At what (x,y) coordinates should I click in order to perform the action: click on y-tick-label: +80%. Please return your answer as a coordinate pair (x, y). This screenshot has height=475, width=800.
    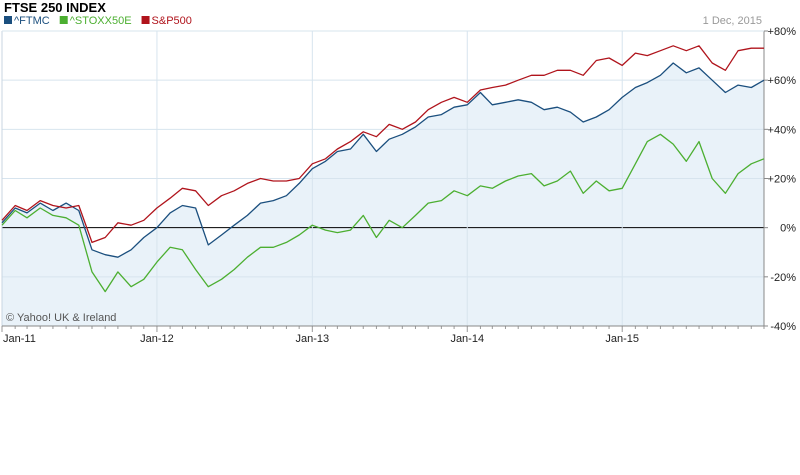
    Looking at the image, I should click on (782, 32).